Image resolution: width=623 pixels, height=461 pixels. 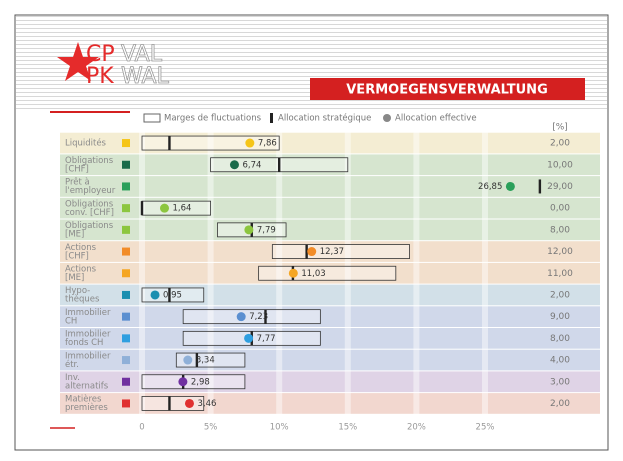 I want to click on x-tick-label: 15%, so click(x=347, y=428).